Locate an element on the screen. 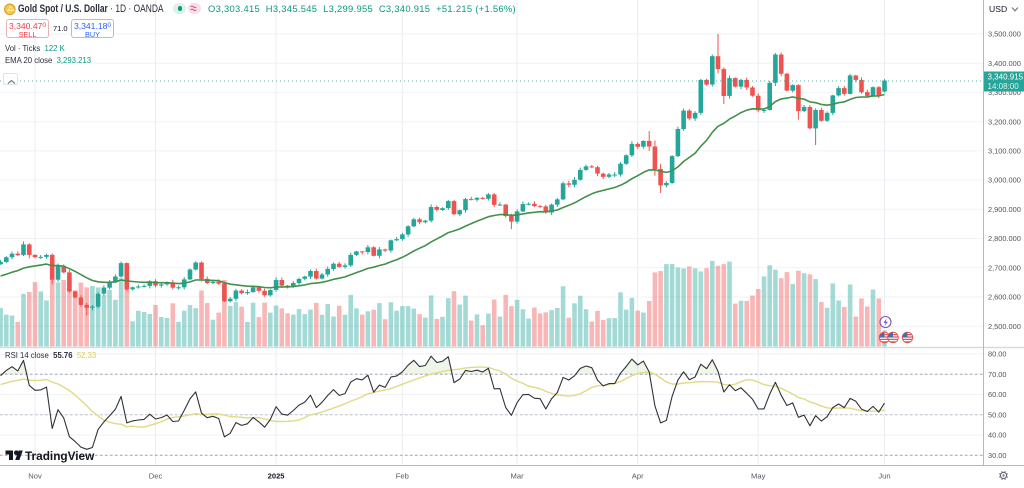 The image size is (1024, 488). svg-text: 2,700.000 is located at coordinates (1004, 267).